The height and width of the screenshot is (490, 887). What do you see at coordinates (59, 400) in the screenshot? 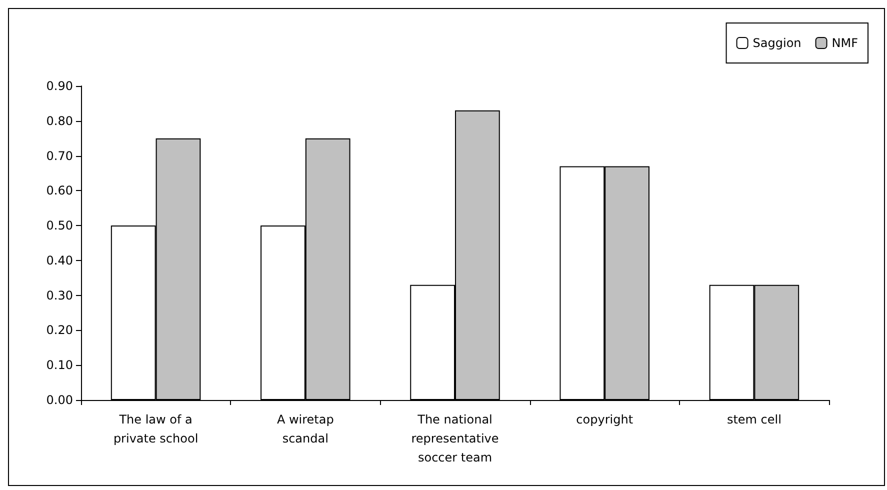
I see `y-tick-label: 0.00` at bounding box center [59, 400].